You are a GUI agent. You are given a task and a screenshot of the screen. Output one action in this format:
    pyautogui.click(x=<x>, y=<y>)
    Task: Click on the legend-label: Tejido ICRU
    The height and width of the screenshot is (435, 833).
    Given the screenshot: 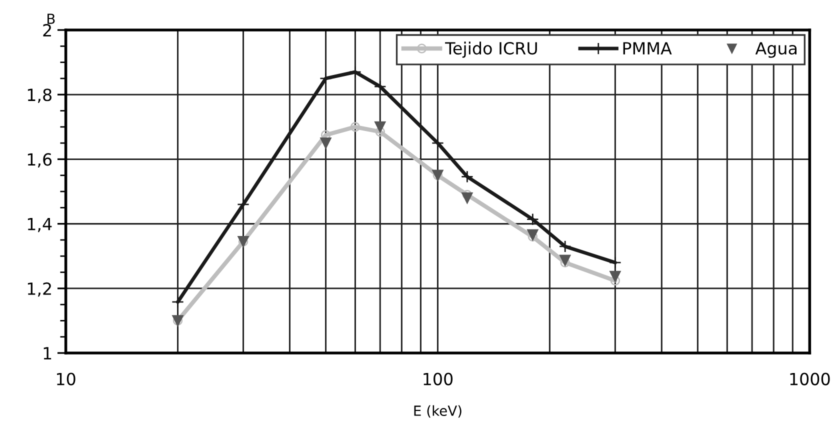 What is the action you would take?
    pyautogui.click(x=491, y=50)
    